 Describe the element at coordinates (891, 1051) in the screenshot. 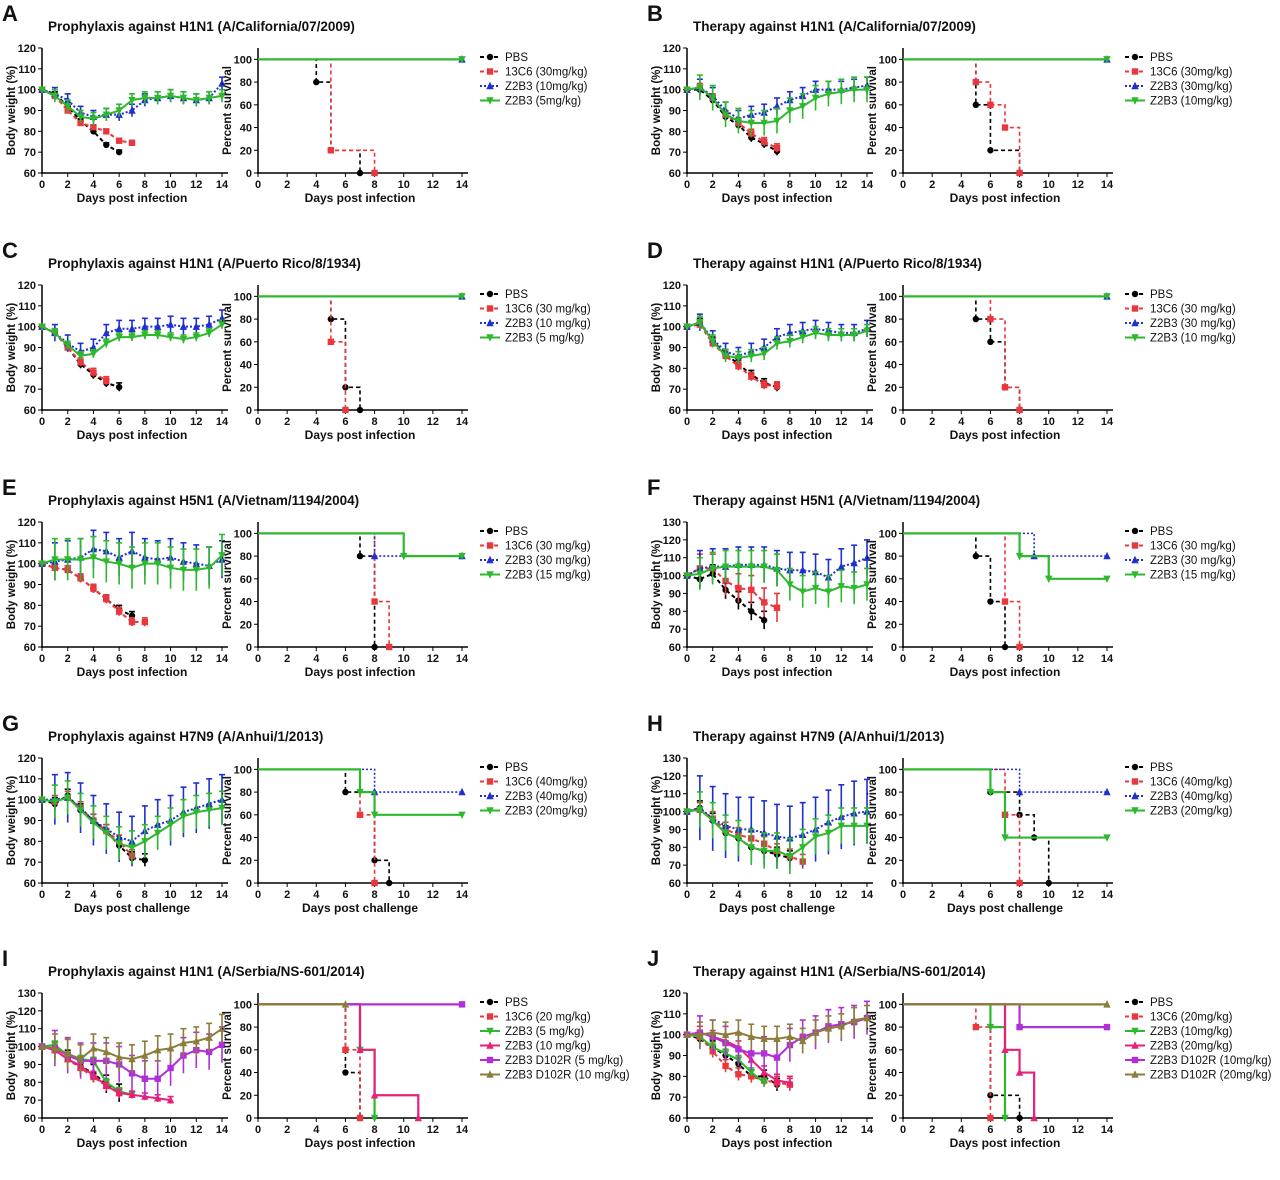

I see `y-tick-label: 60` at that location.